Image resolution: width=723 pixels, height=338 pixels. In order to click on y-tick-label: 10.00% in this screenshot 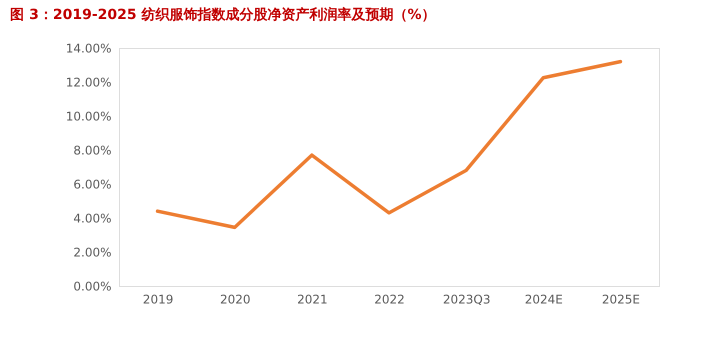, I will do `click(89, 117)`.